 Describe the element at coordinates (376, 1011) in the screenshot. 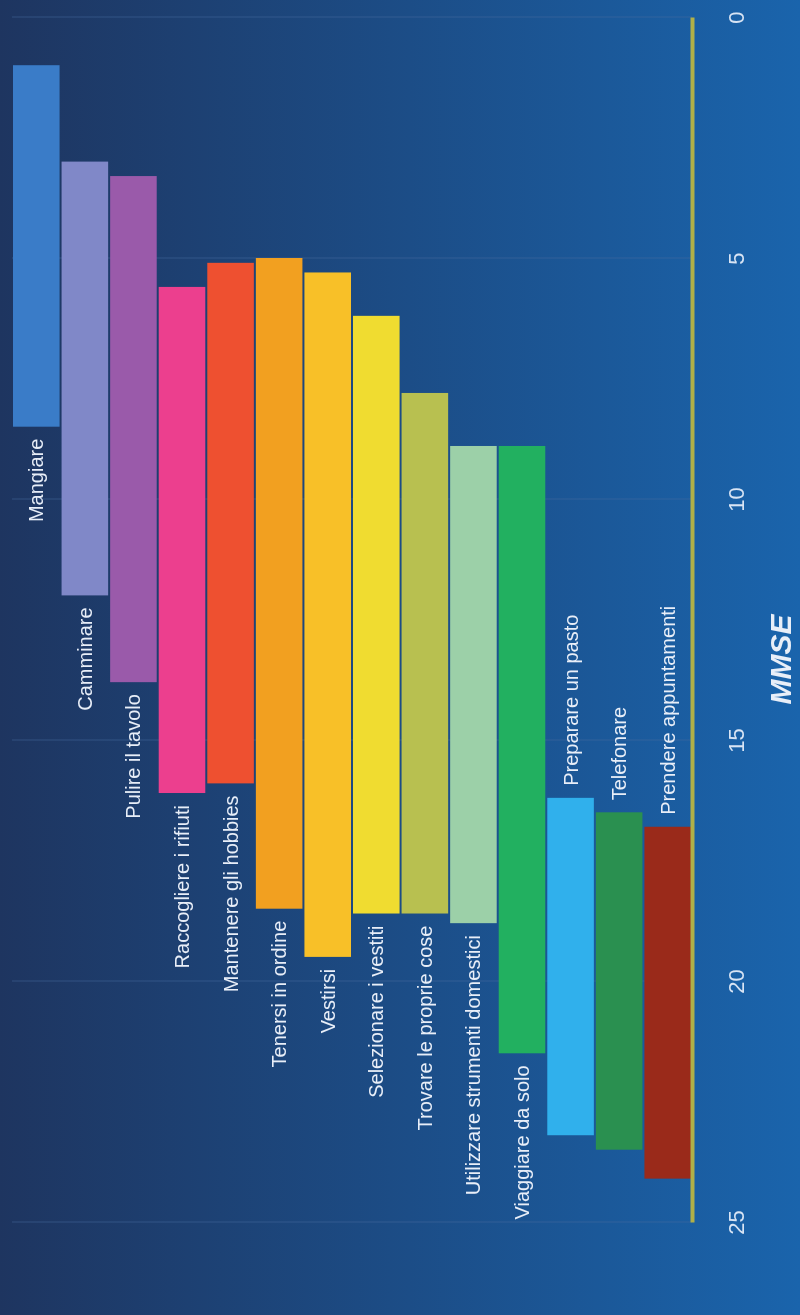

I see `x-tick-label: Selezionare i vestiti` at that location.